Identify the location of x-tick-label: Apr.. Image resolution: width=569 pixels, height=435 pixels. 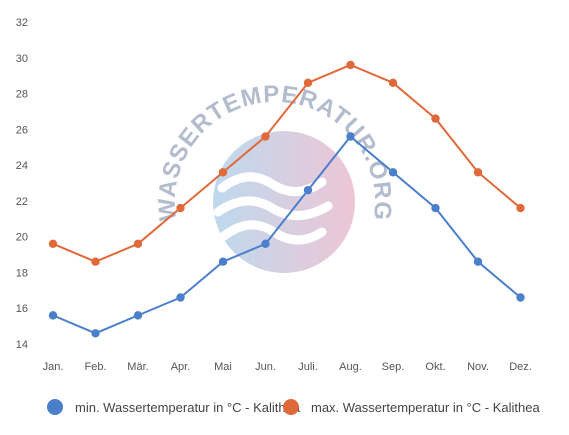
(181, 367).